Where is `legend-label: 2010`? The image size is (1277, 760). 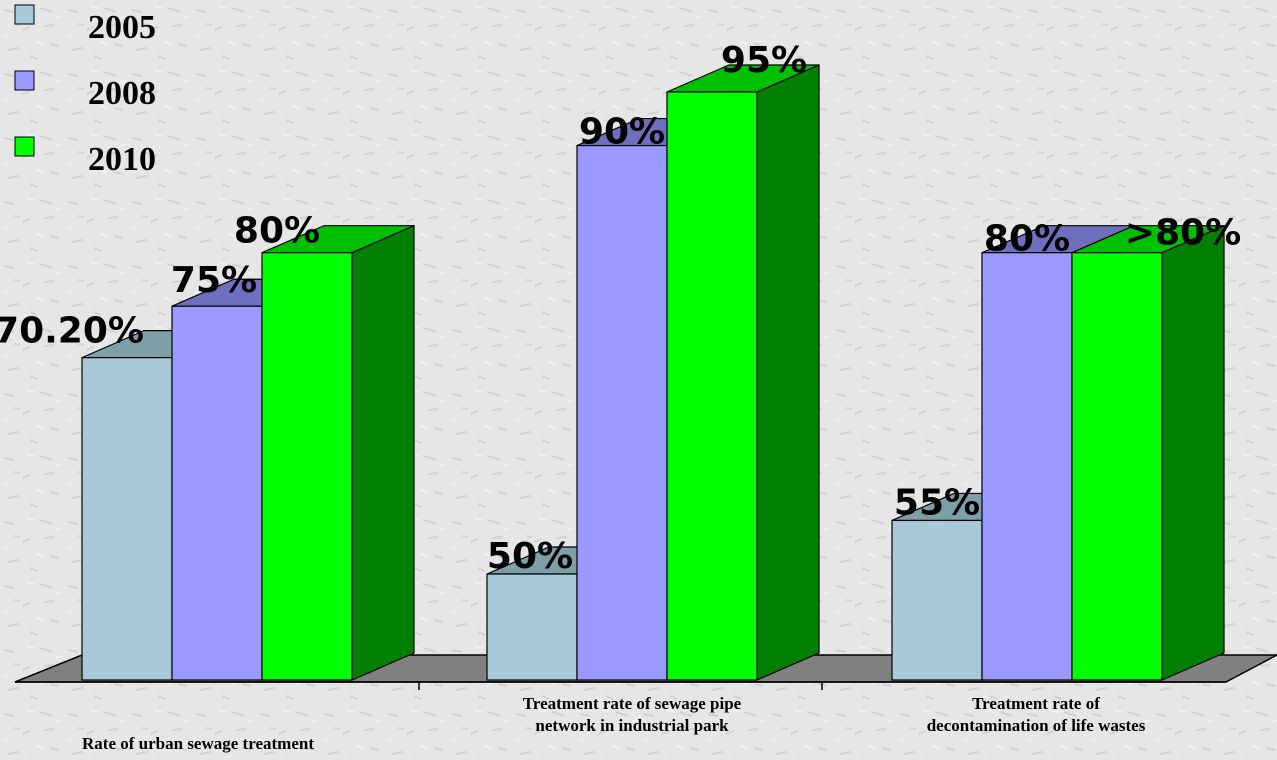 legend-label: 2010 is located at coordinates (122, 159).